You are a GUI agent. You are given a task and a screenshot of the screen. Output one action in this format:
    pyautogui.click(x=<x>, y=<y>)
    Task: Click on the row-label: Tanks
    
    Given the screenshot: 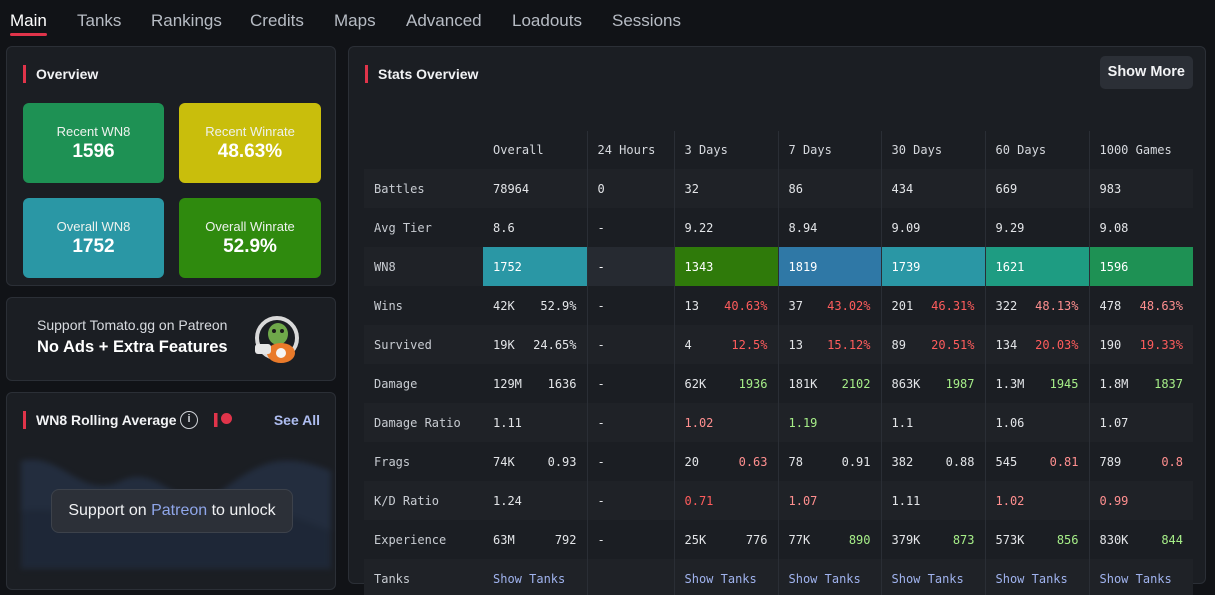 What is the action you would take?
    pyautogui.click(x=423, y=577)
    